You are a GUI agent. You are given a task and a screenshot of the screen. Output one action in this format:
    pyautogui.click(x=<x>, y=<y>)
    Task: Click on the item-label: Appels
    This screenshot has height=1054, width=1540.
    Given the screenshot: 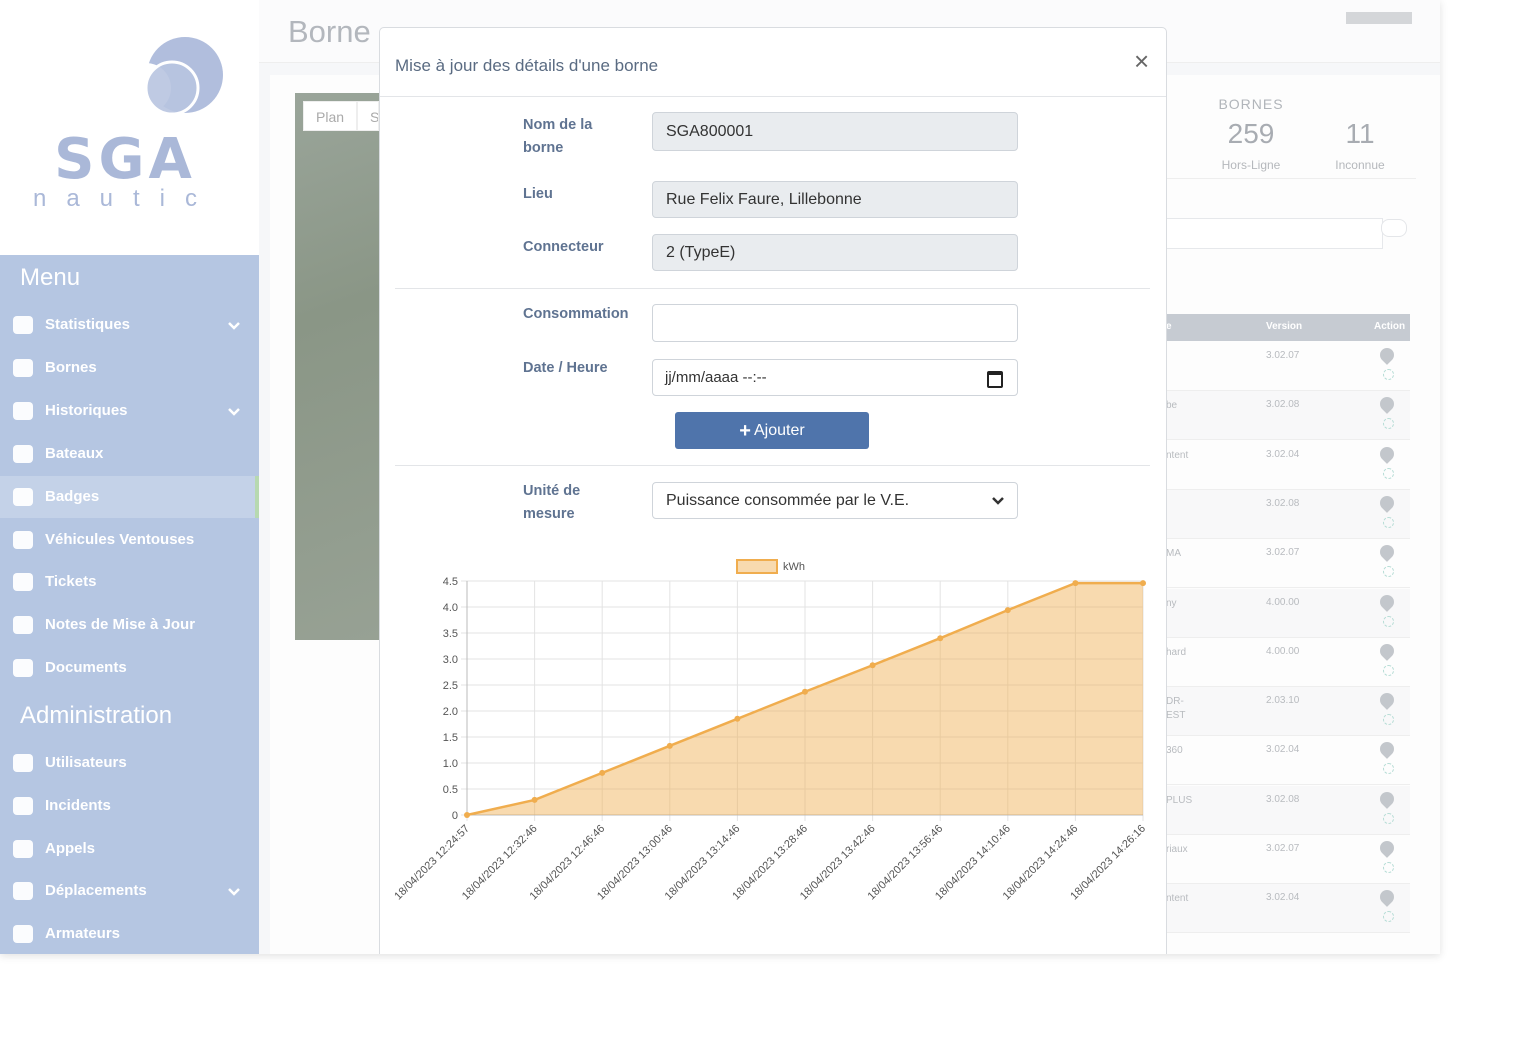 What is the action you would take?
    pyautogui.click(x=70, y=848)
    